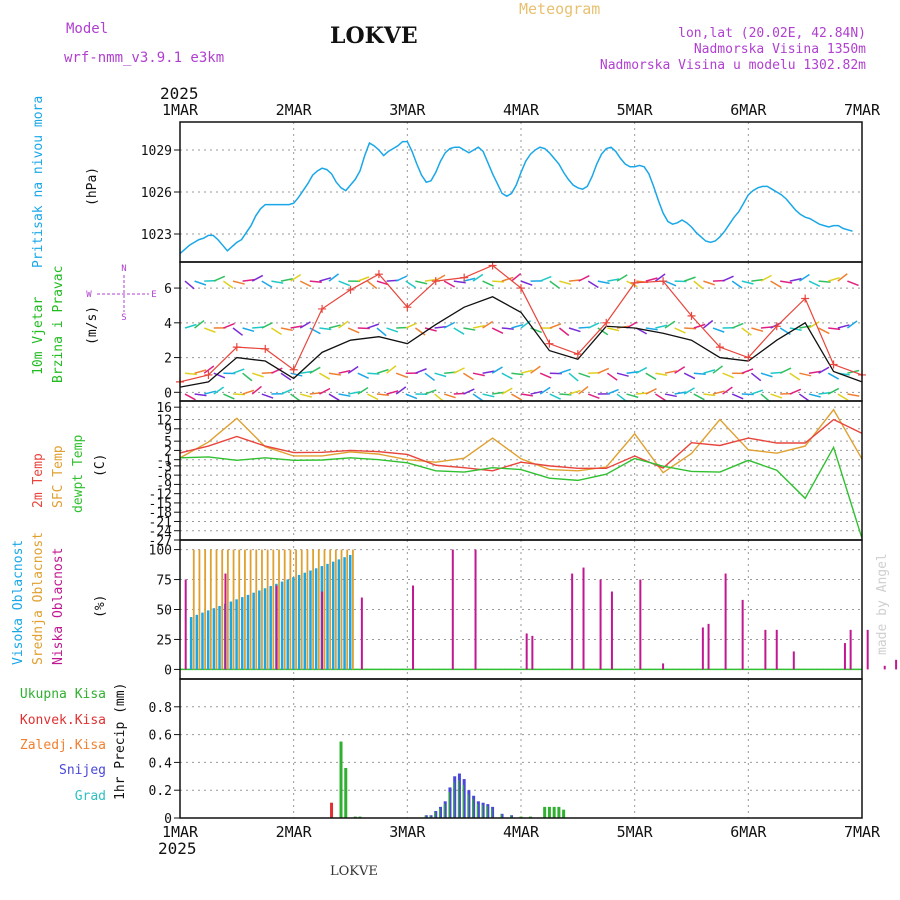 Image resolution: width=900 pixels, height=900 pixels. Describe the element at coordinates (161, 532) in the screenshot. I see `temp-tick-label: -24` at that location.